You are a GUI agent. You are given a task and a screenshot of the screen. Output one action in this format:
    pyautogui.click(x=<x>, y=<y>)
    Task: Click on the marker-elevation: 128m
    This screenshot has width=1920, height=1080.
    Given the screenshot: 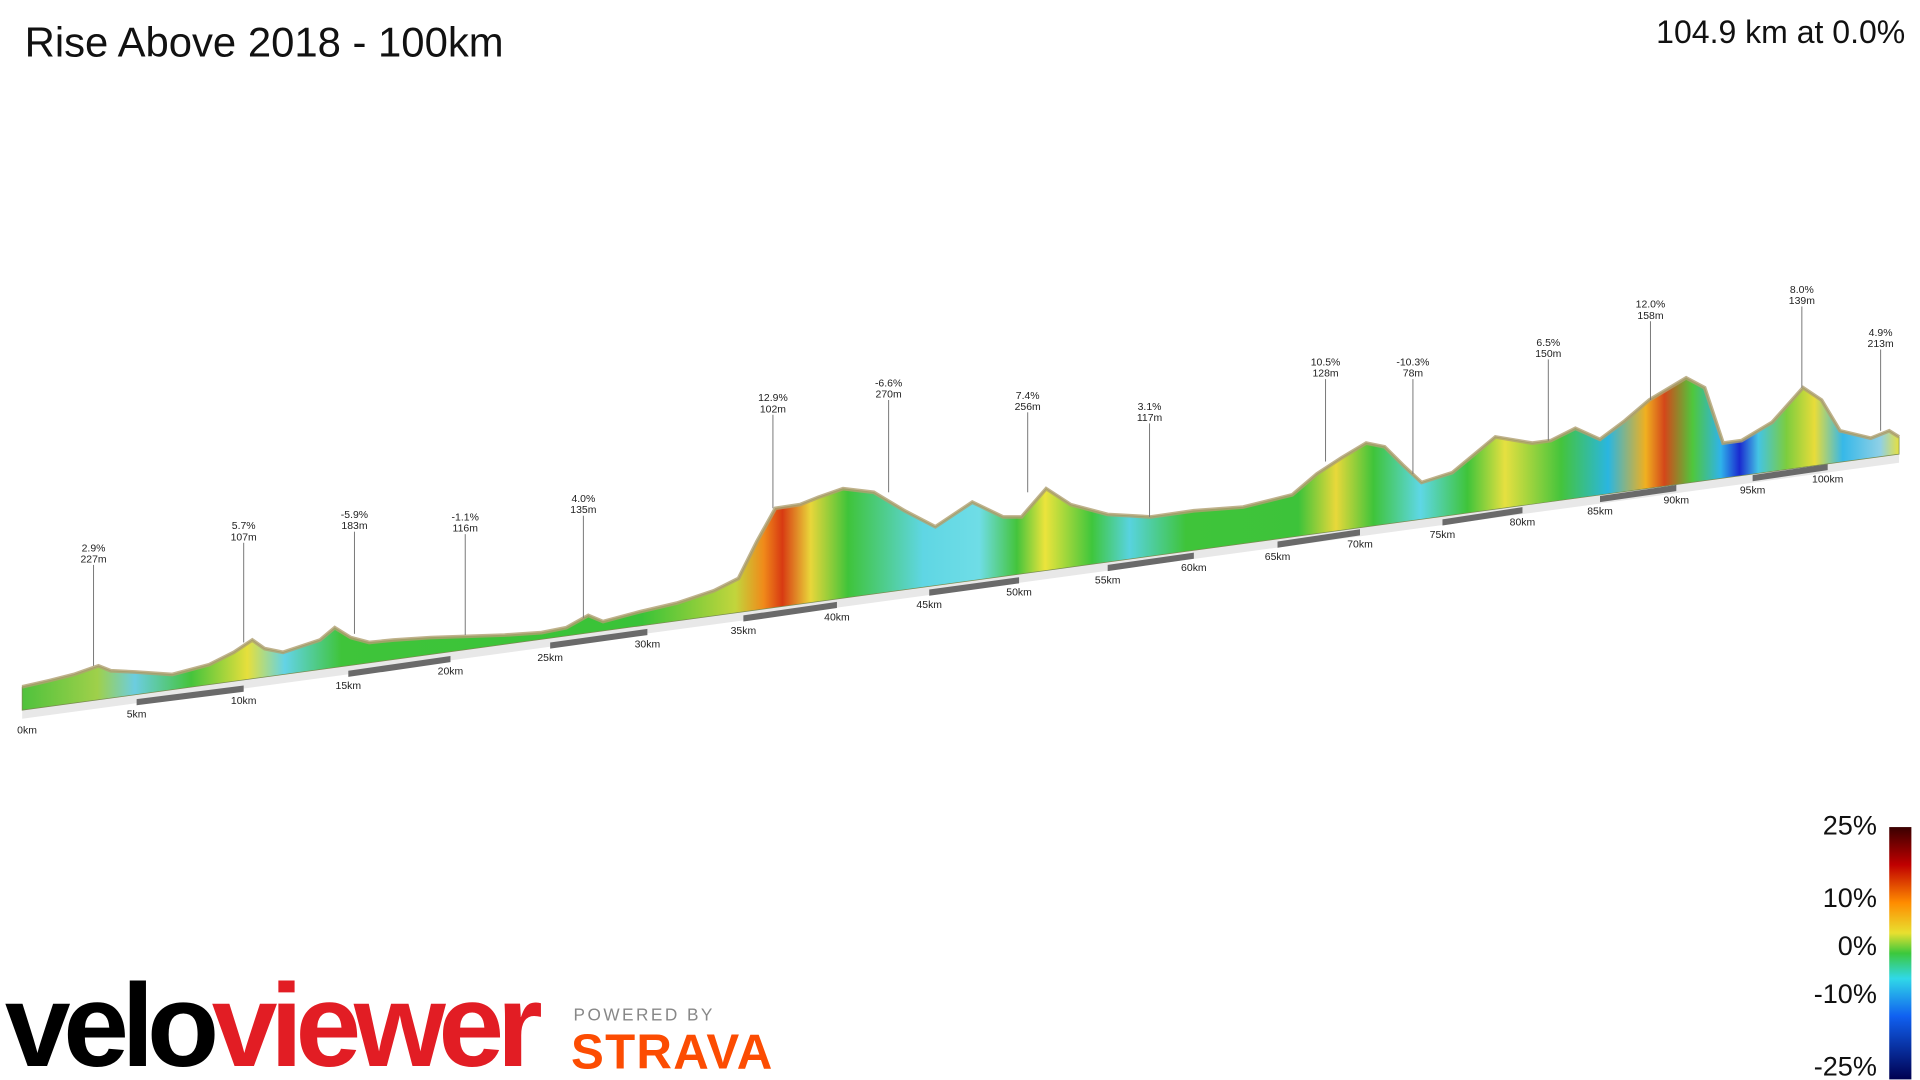 What is the action you would take?
    pyautogui.click(x=1325, y=374)
    